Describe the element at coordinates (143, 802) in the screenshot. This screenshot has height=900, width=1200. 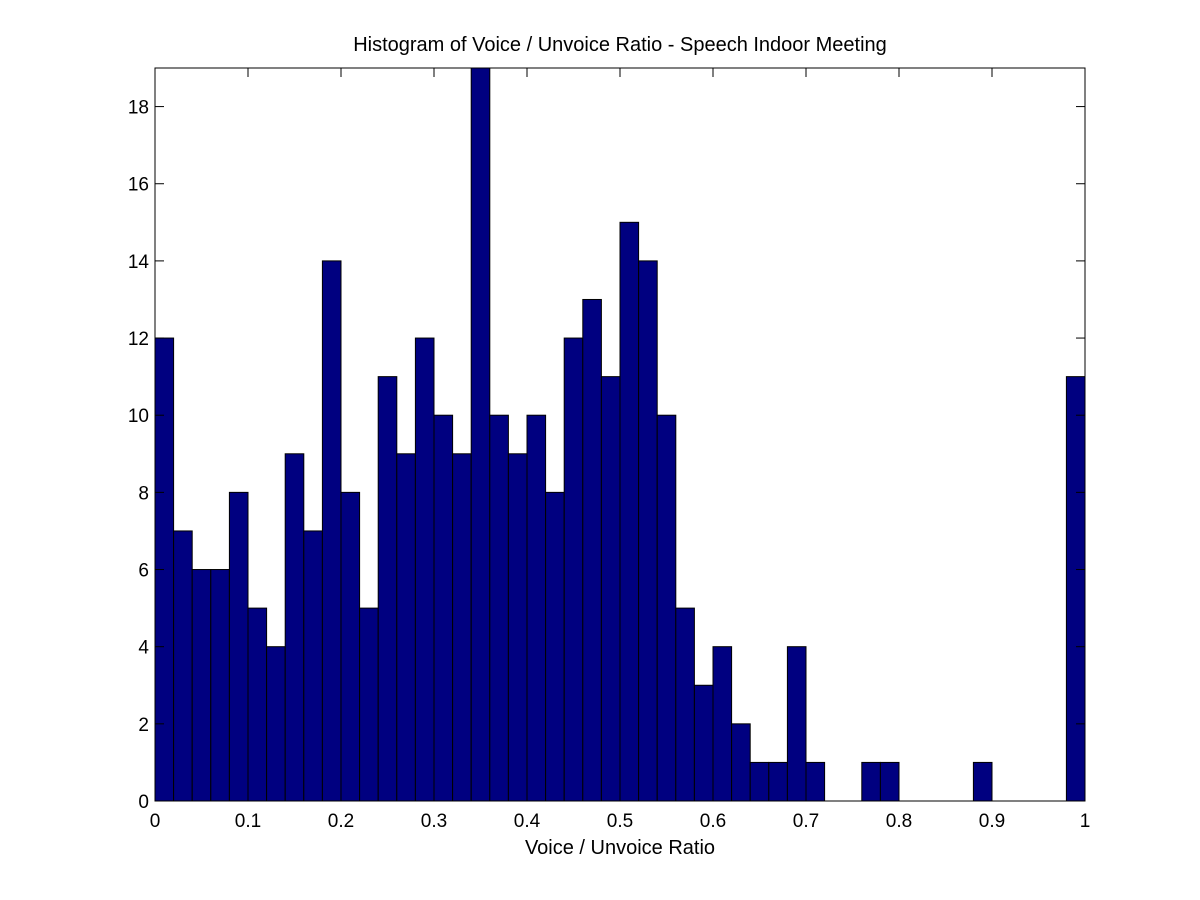
I see `y-tick-label: 0` at that location.